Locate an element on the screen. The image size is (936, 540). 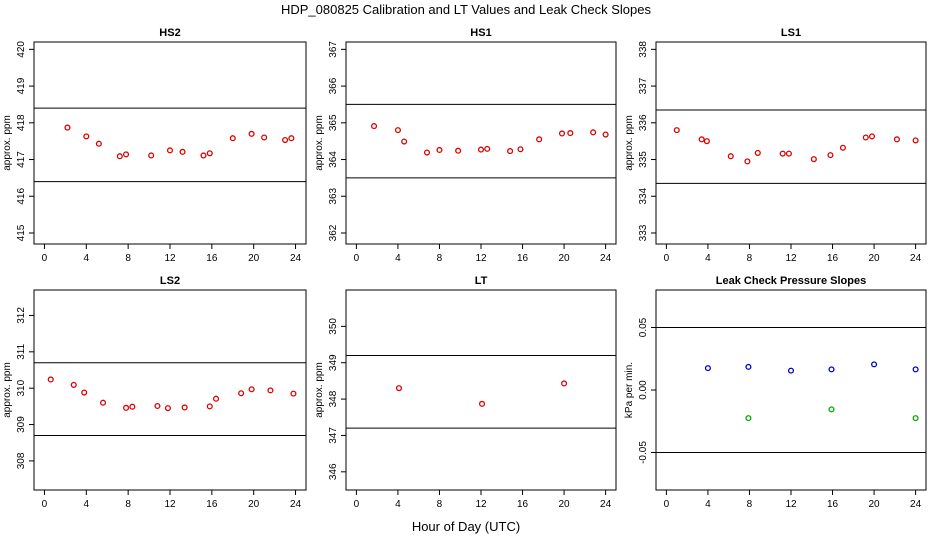
y-tick-label: 333 is located at coordinates (643, 232).